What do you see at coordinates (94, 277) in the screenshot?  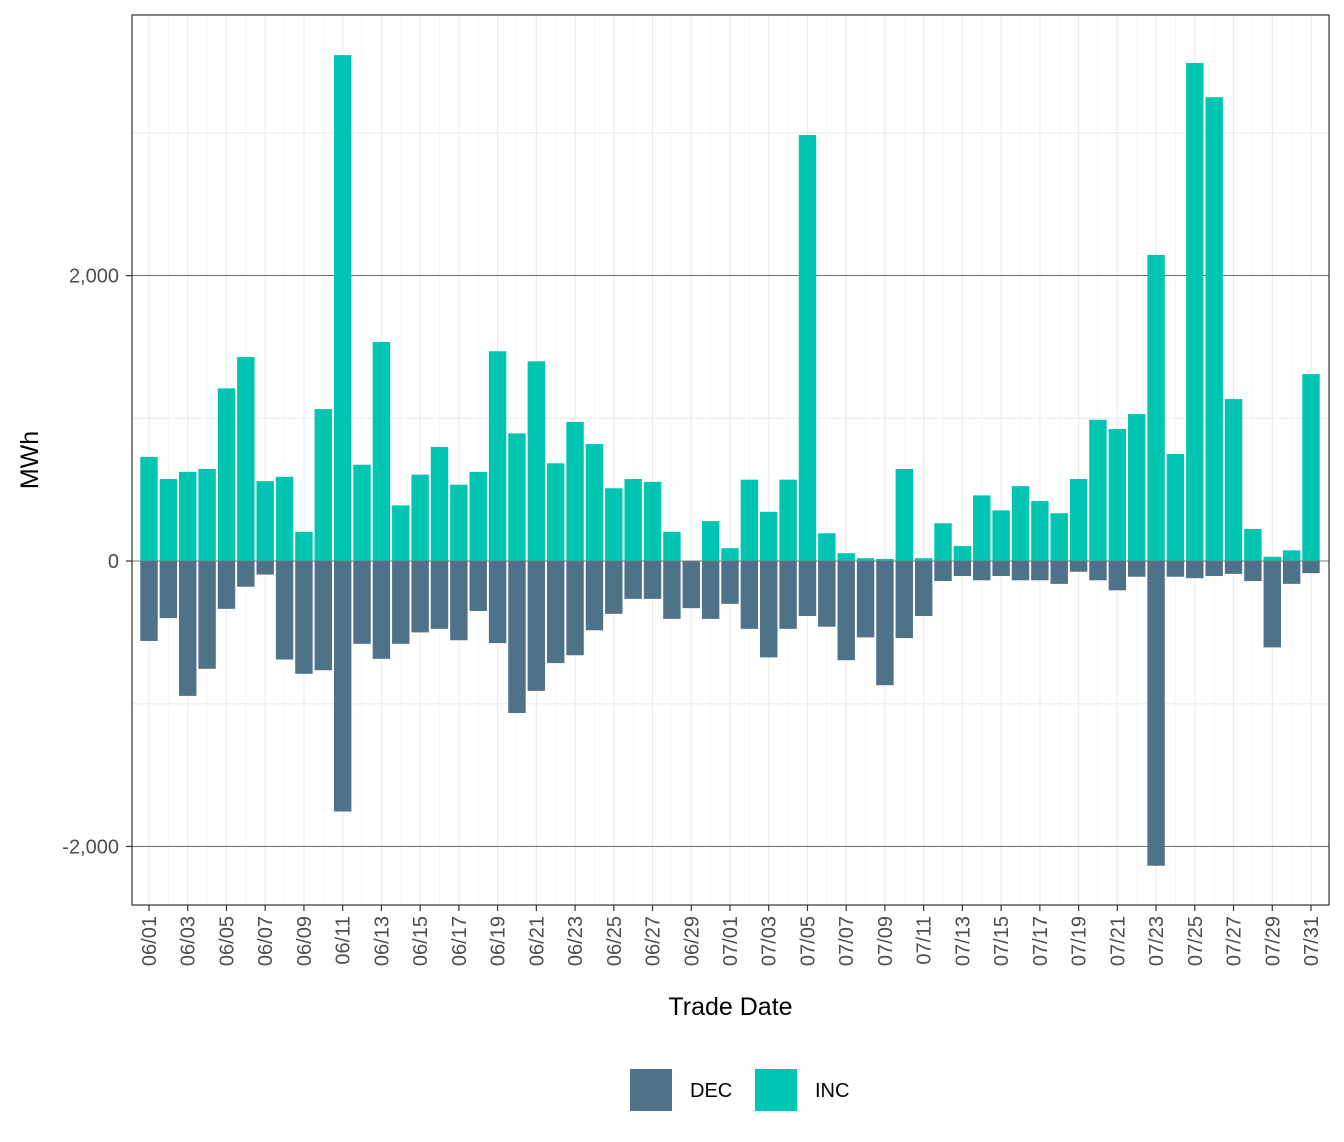 I see `y-tick-label: 2,000` at bounding box center [94, 277].